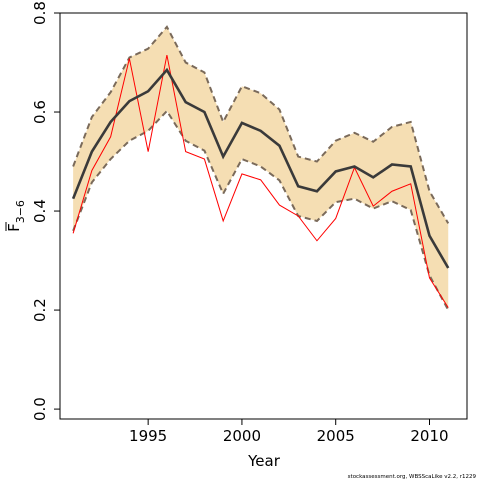  What do you see at coordinates (40, 112) in the screenshot?
I see `y-tick-label: 0.6` at bounding box center [40, 112].